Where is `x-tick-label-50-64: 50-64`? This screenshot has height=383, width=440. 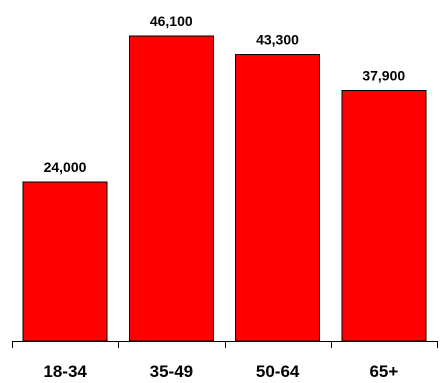 x-tick-label-50-64: 50-64 is located at coordinates (278, 371).